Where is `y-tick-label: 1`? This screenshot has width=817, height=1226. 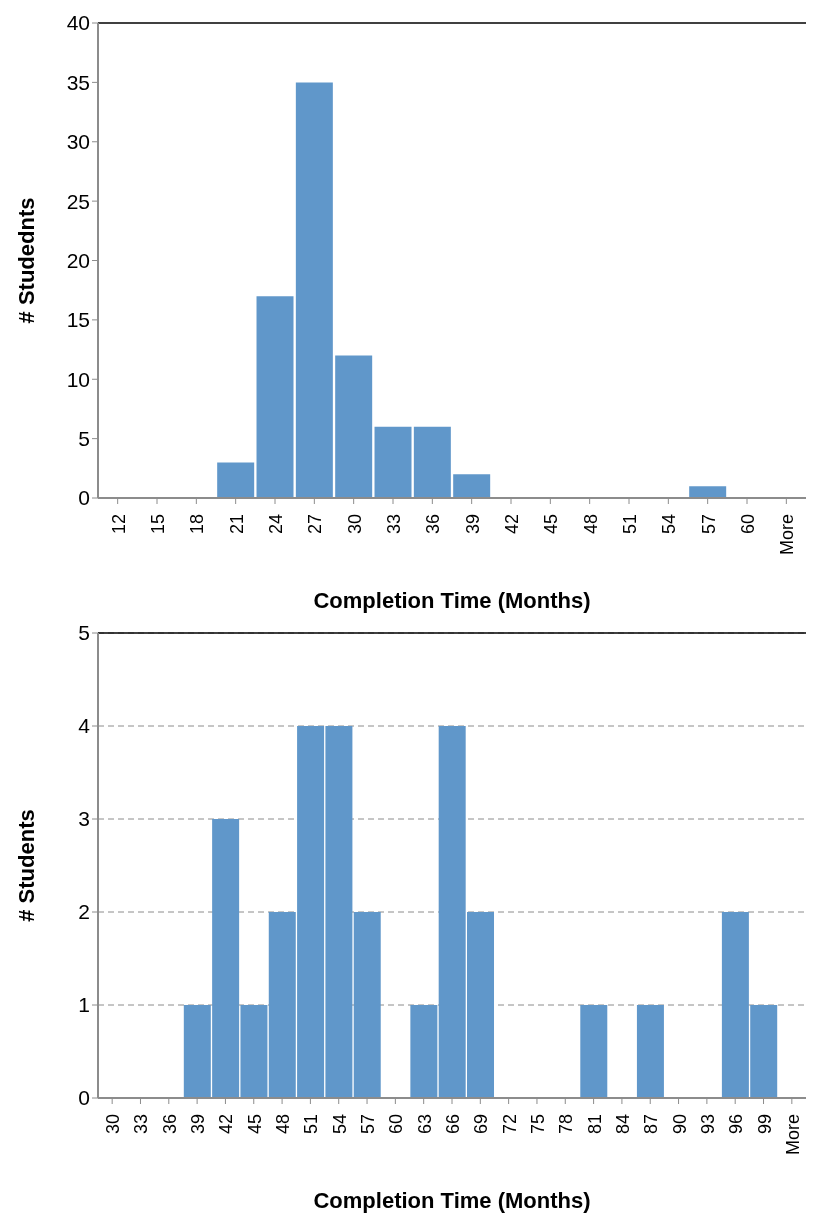 y-tick-label: 1 is located at coordinates (84, 1005).